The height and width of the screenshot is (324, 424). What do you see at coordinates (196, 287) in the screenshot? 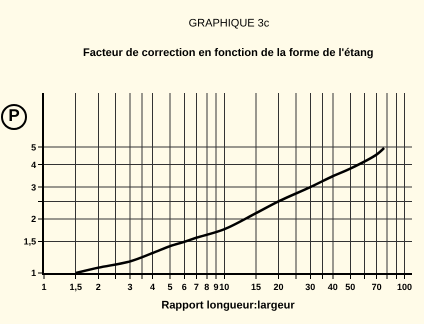
I see `x-tick-label: 7` at bounding box center [196, 287].